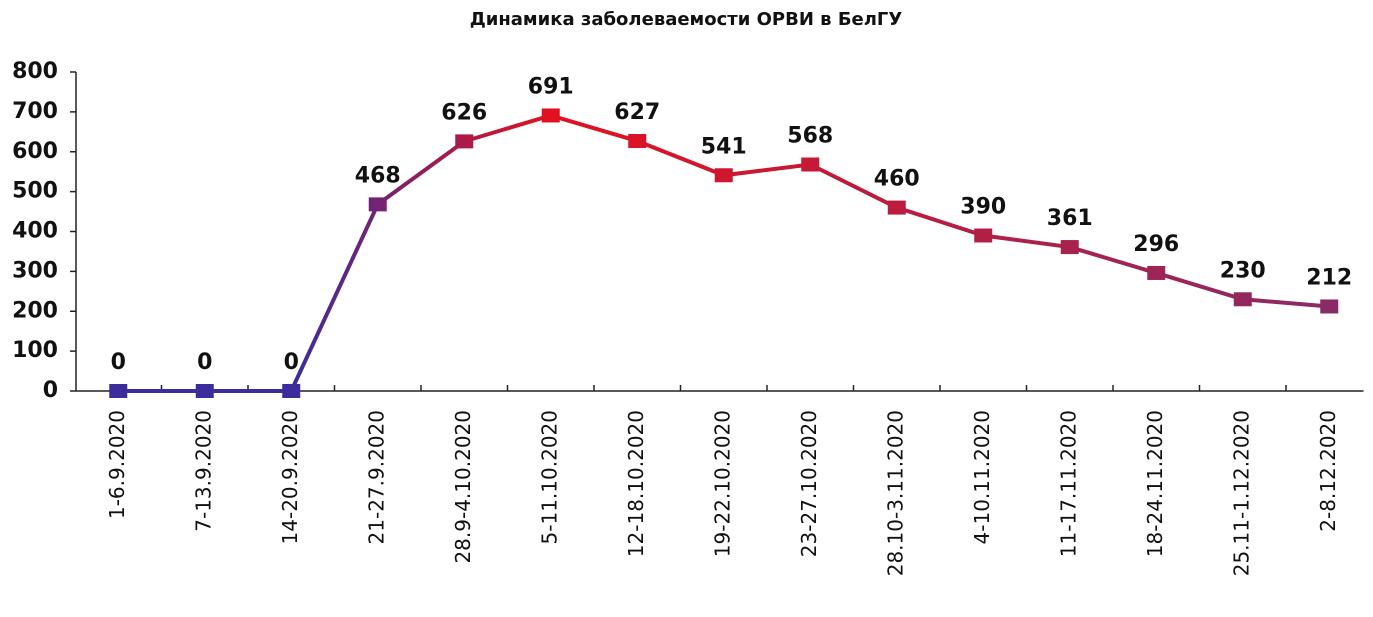 This screenshot has height=617, width=1373. I want to click on x-tick-label: 14-20.9.2020, so click(290, 477).